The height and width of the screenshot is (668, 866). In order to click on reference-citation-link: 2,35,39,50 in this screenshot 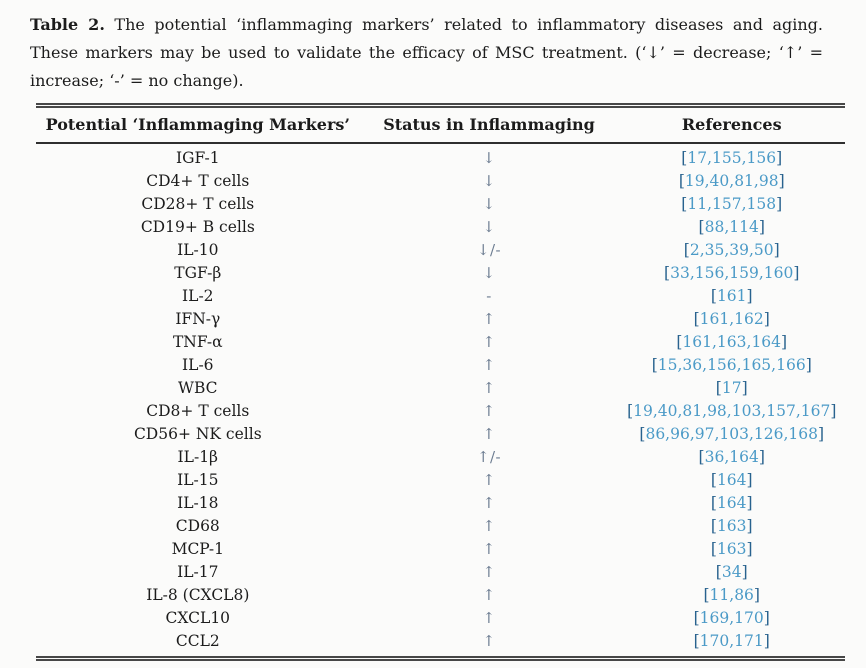, I will do `click(731, 250)`.